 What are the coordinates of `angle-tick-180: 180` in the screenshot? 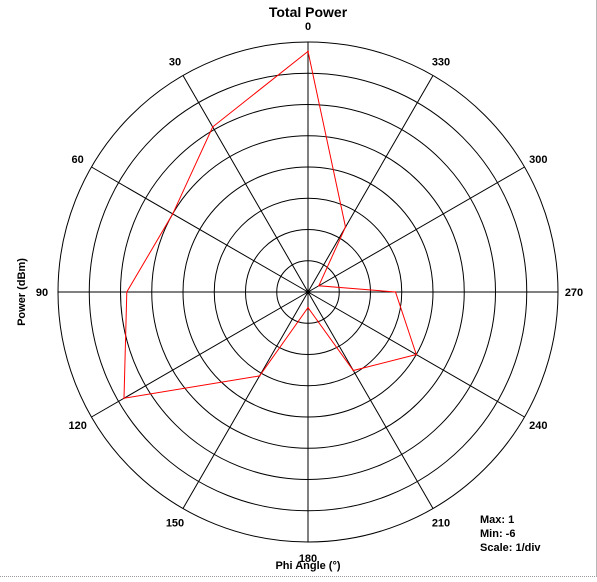 It's located at (308, 559).